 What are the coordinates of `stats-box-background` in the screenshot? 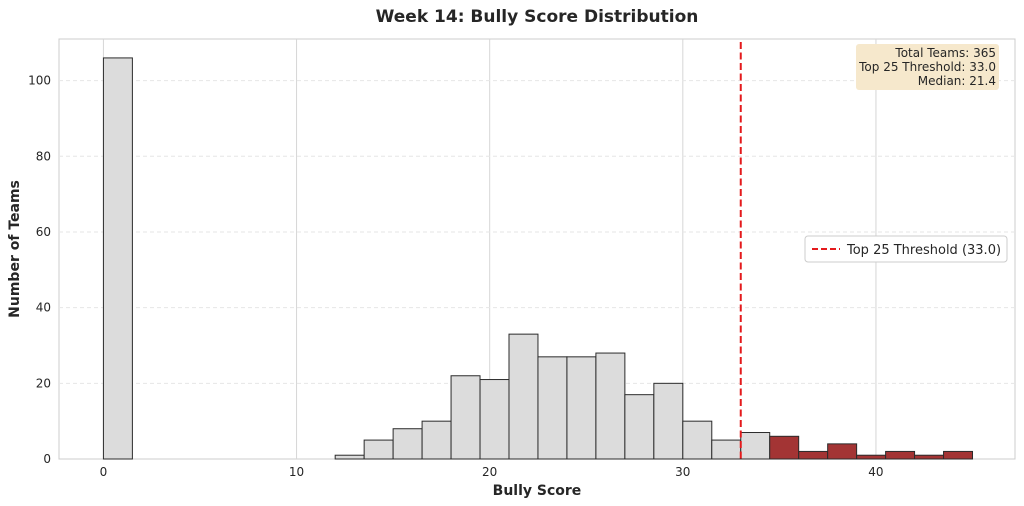 It's located at (927, 67).